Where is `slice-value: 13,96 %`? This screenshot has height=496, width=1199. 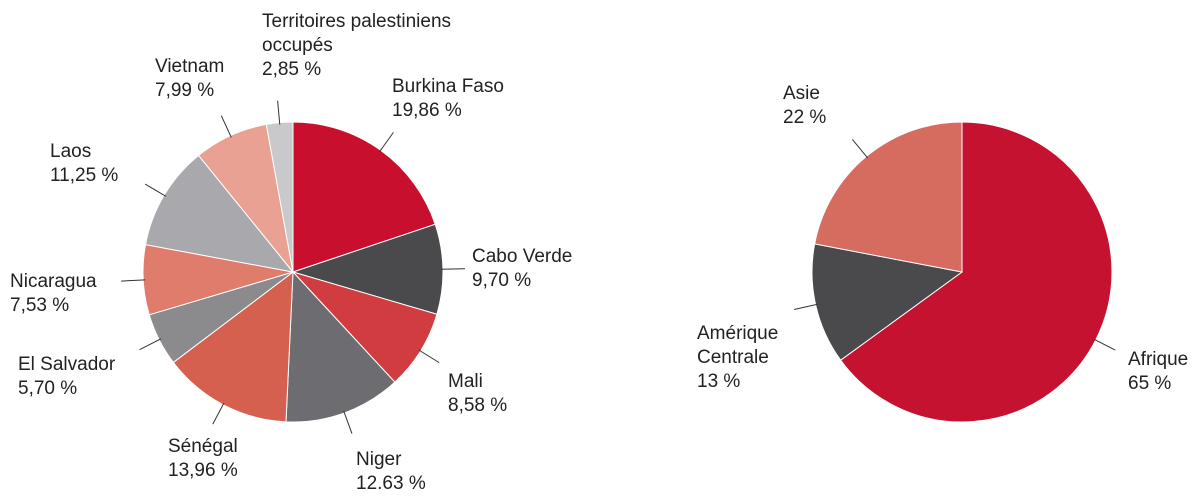 slice-value: 13,96 % is located at coordinates (268, 471).